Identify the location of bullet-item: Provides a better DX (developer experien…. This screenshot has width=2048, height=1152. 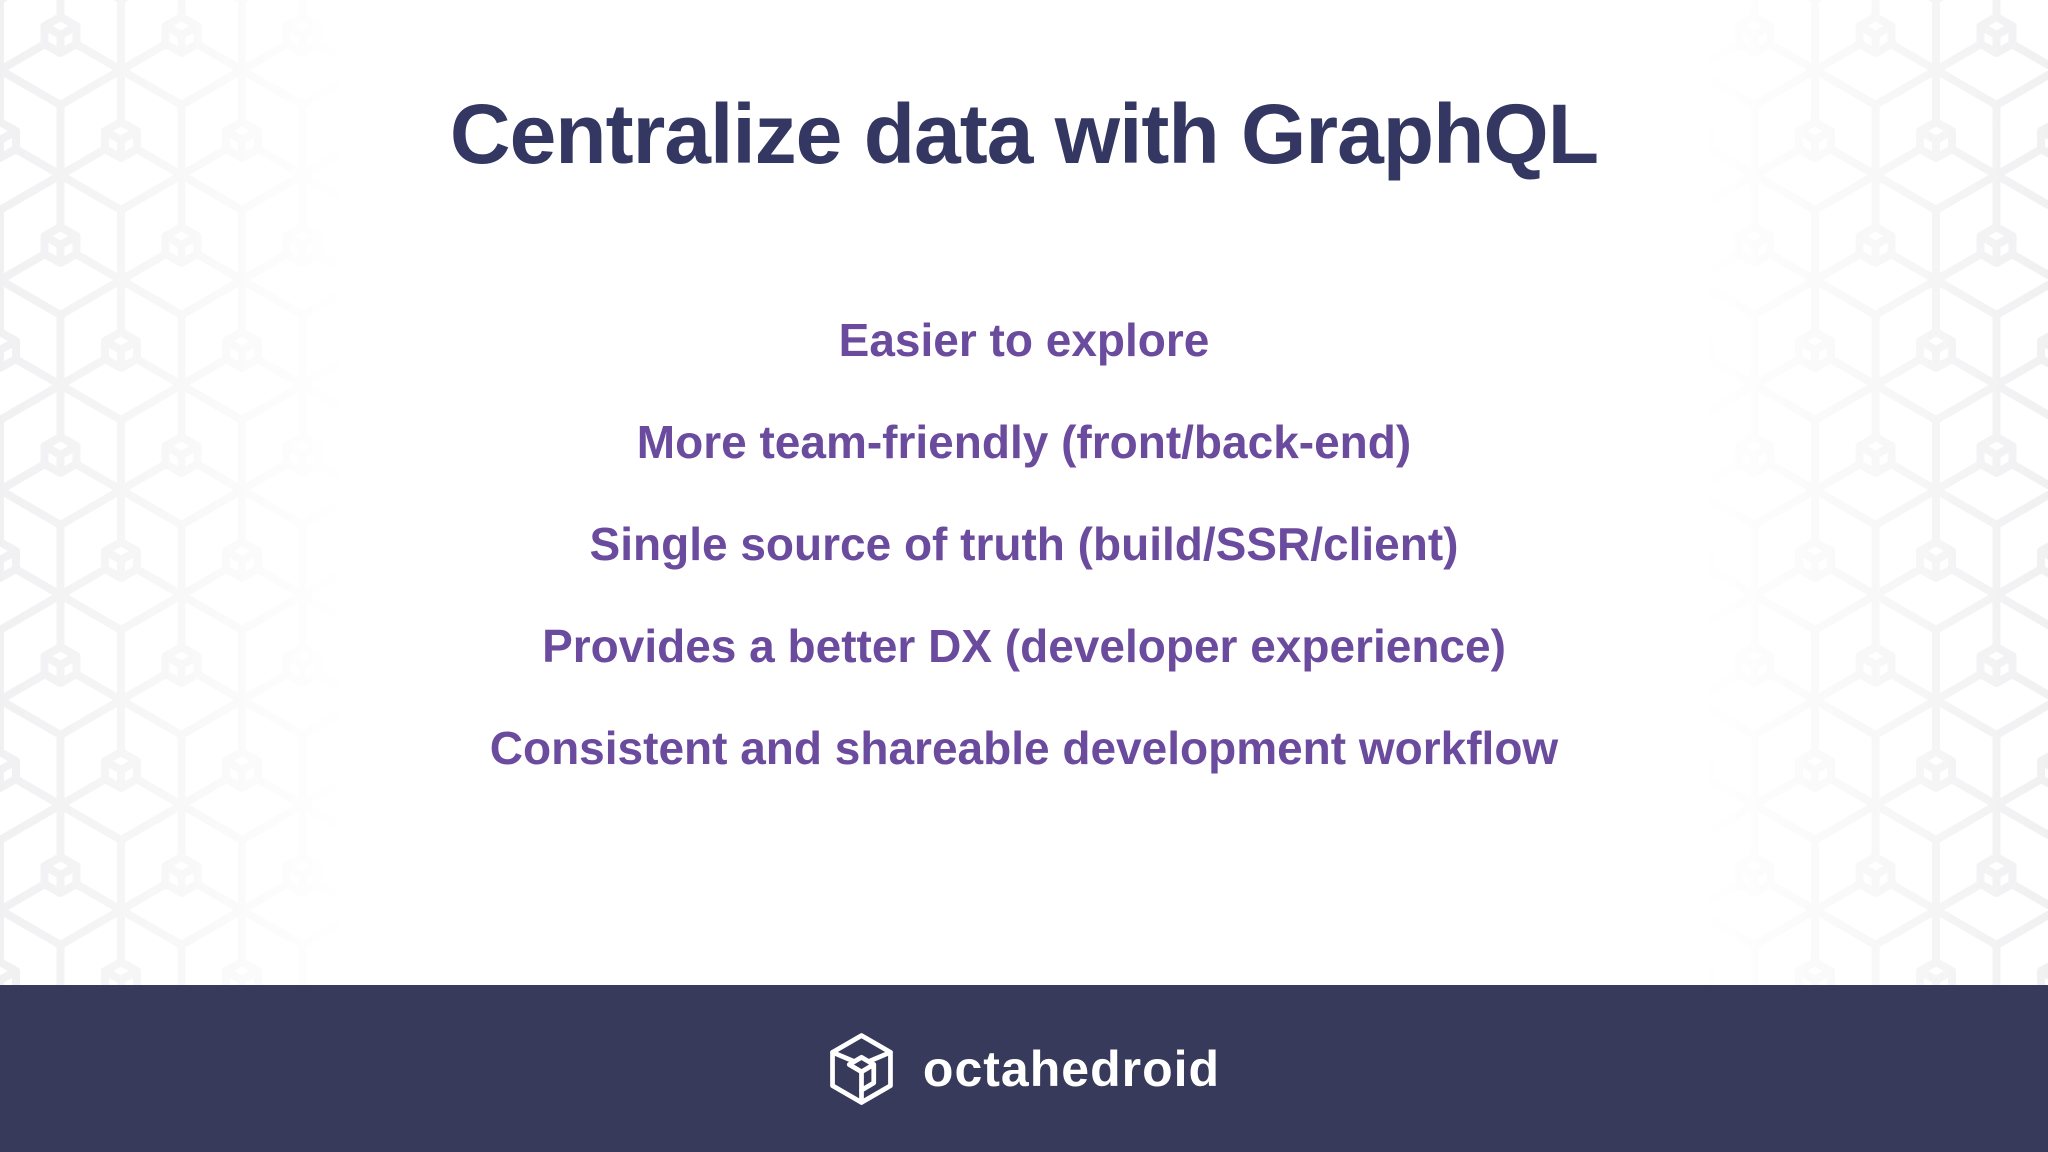
(1024, 646).